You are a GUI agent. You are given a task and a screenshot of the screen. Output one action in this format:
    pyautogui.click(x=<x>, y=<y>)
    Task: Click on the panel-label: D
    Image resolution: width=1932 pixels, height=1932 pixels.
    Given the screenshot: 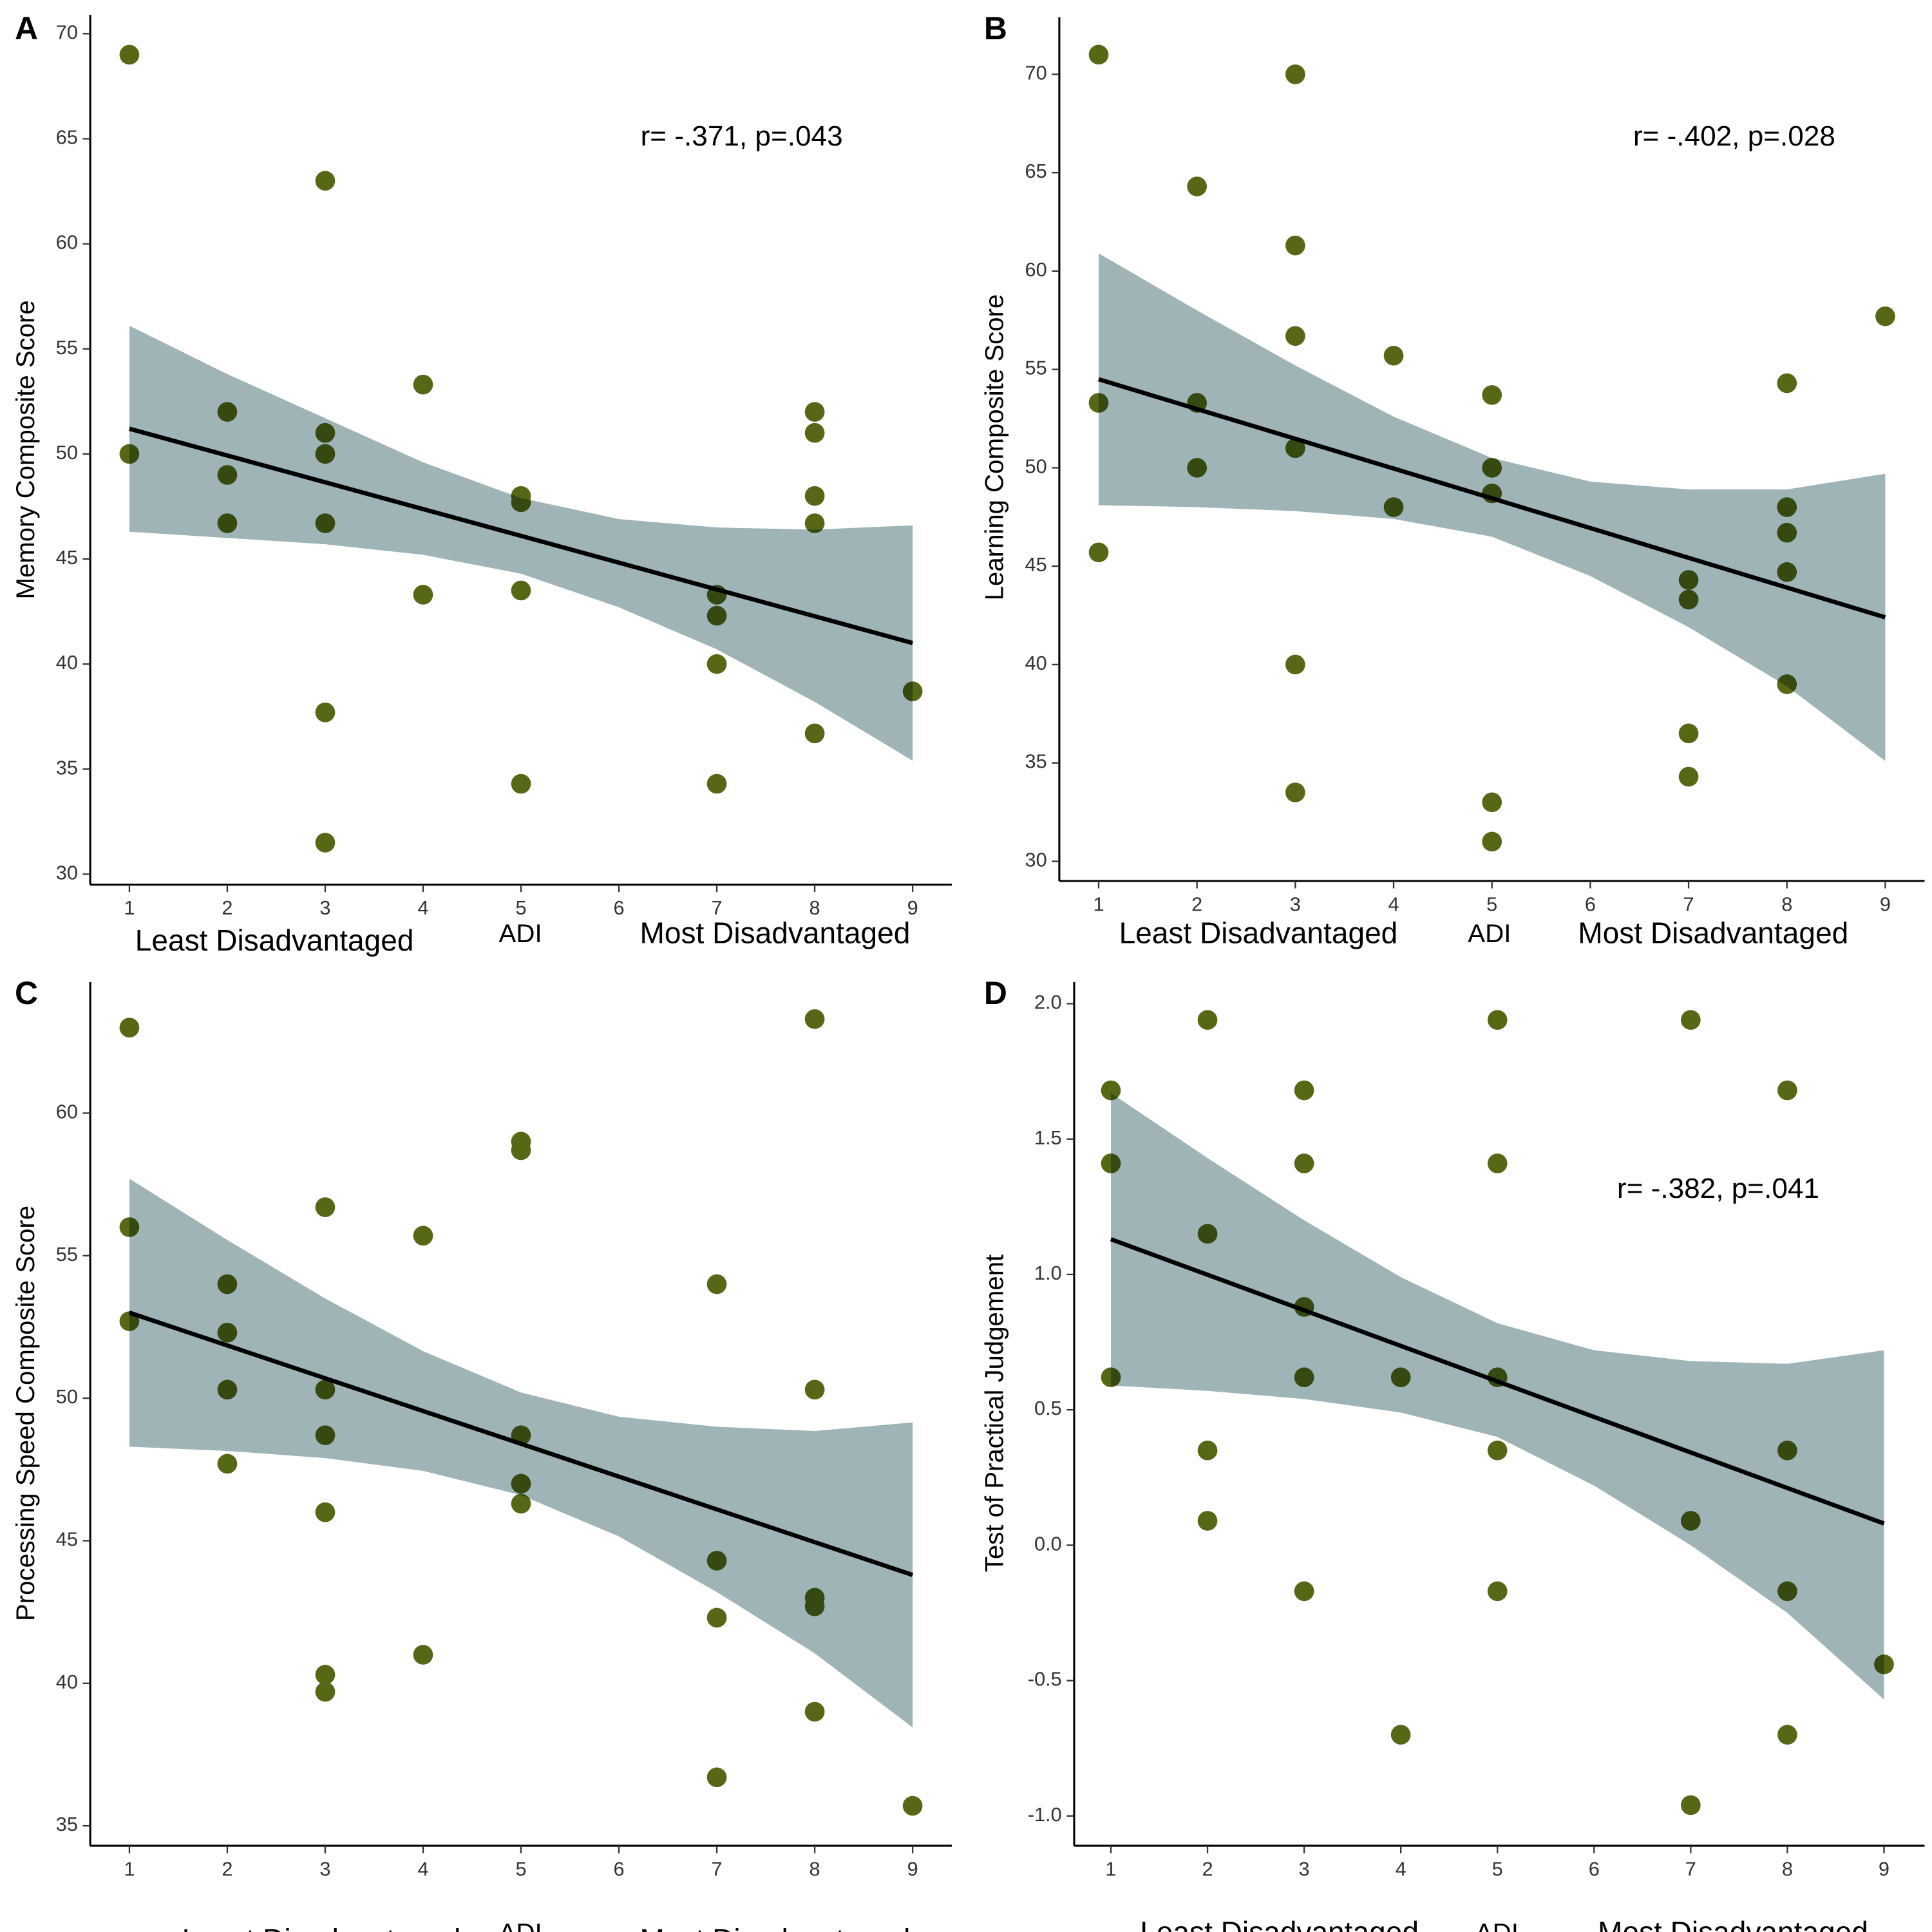 What is the action you would take?
    pyautogui.click(x=996, y=993)
    